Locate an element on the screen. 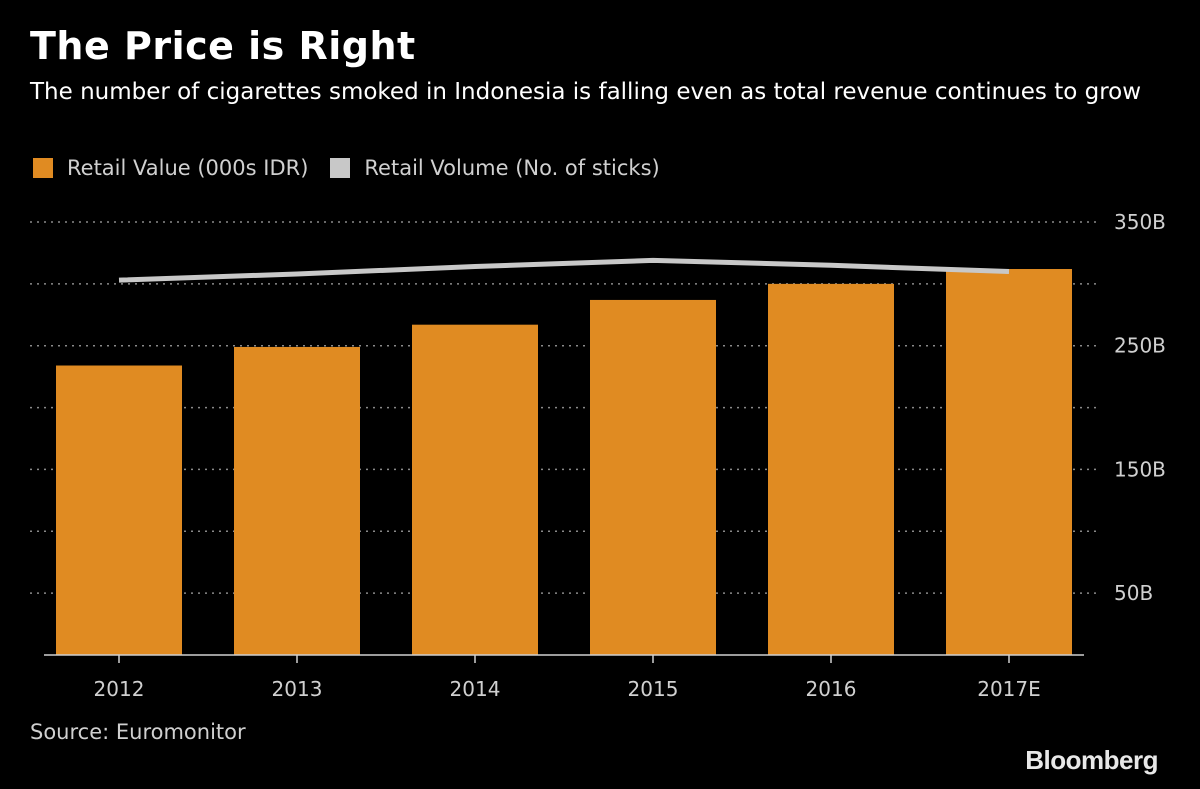  y-tick-label: 350B is located at coordinates (1140, 222).